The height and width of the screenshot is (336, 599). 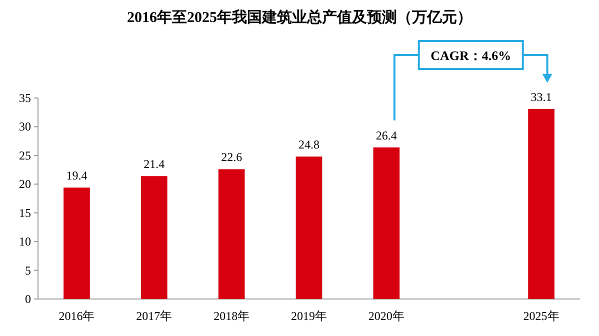 I want to click on x-tick-label: 2017年, so click(x=154, y=316).